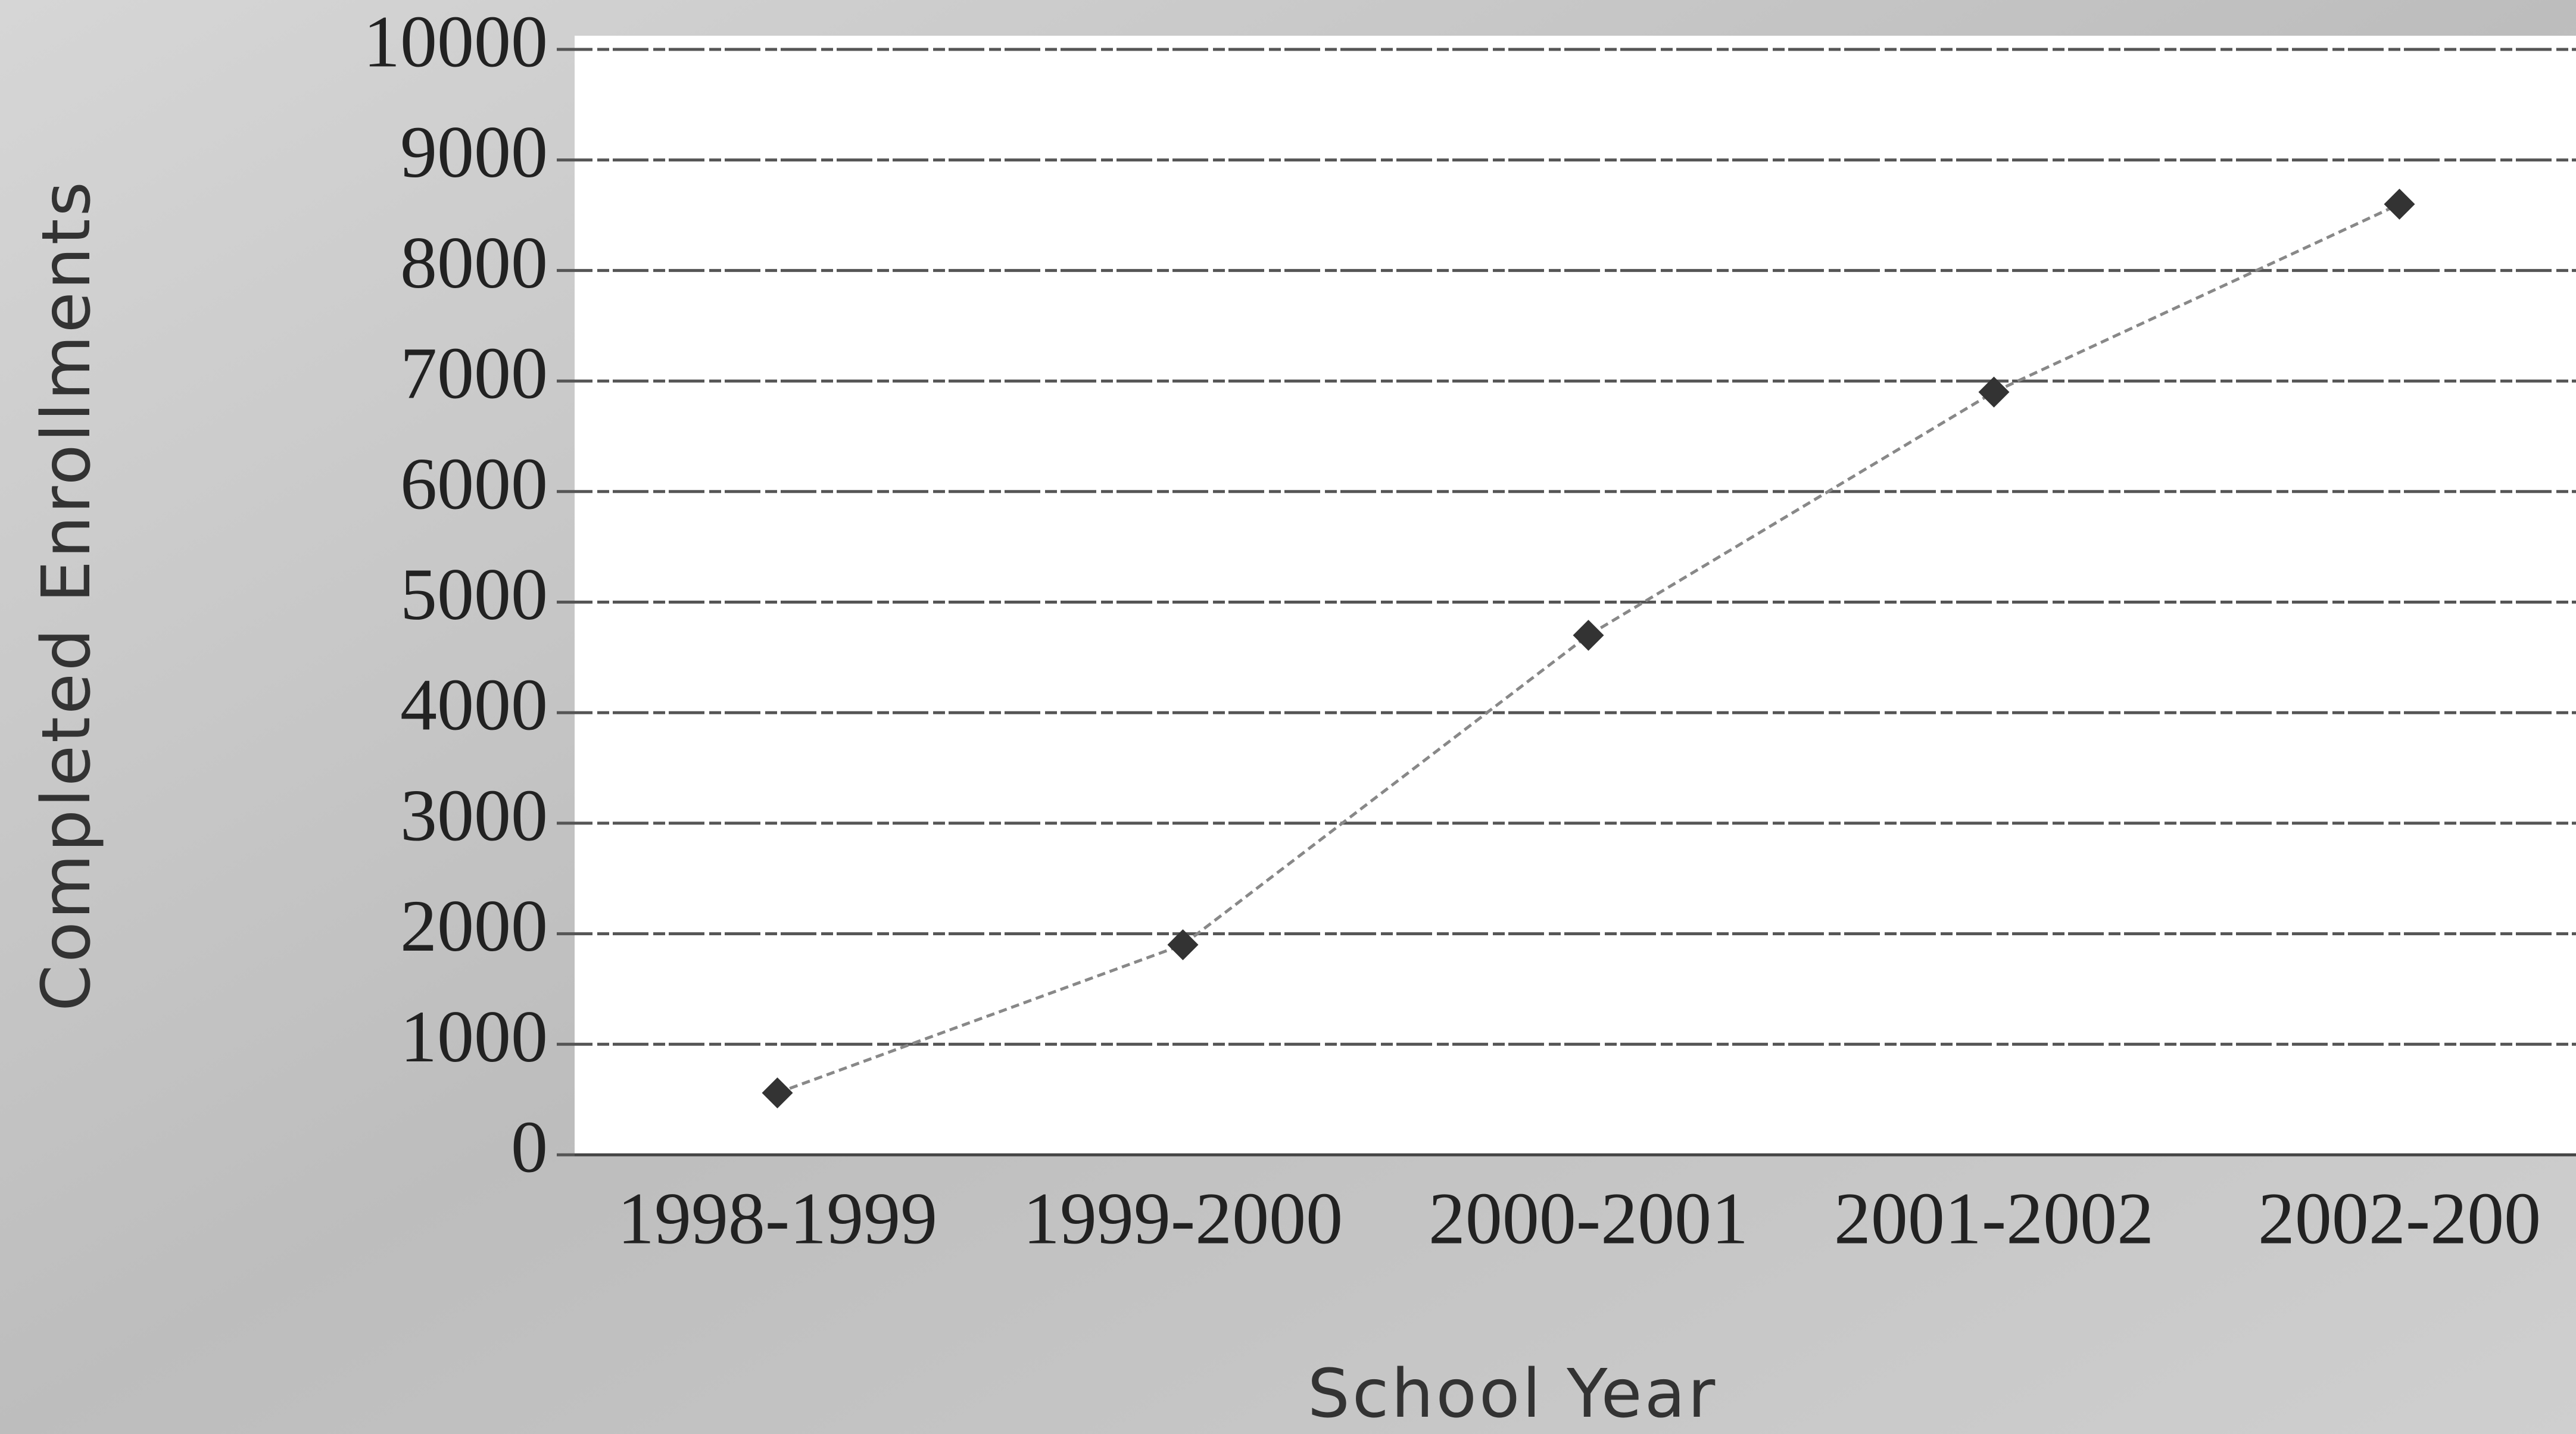 This screenshot has width=2576, height=1434. Describe the element at coordinates (1589, 1218) in the screenshot. I see `x-tick-label: 2000-2001` at that location.